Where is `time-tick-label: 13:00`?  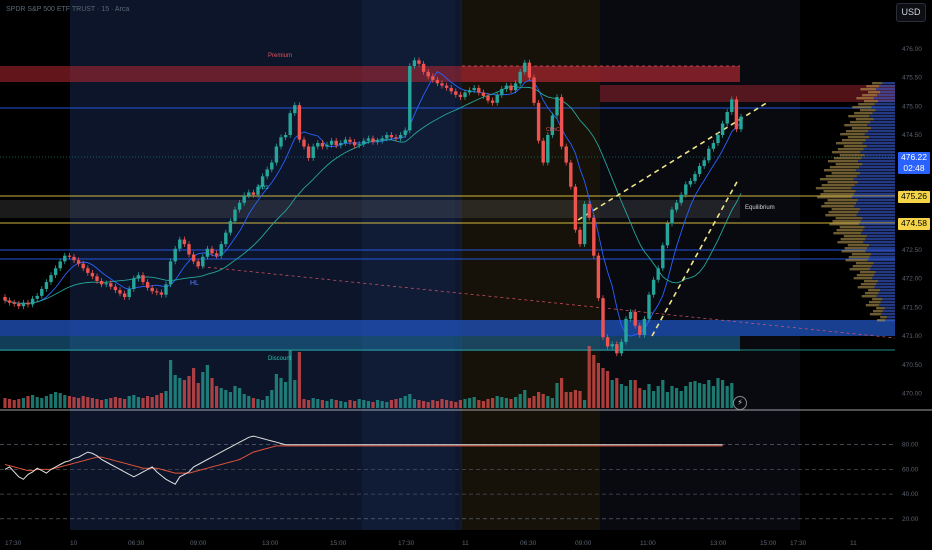
time-tick-label: 13:00 is located at coordinates (718, 543).